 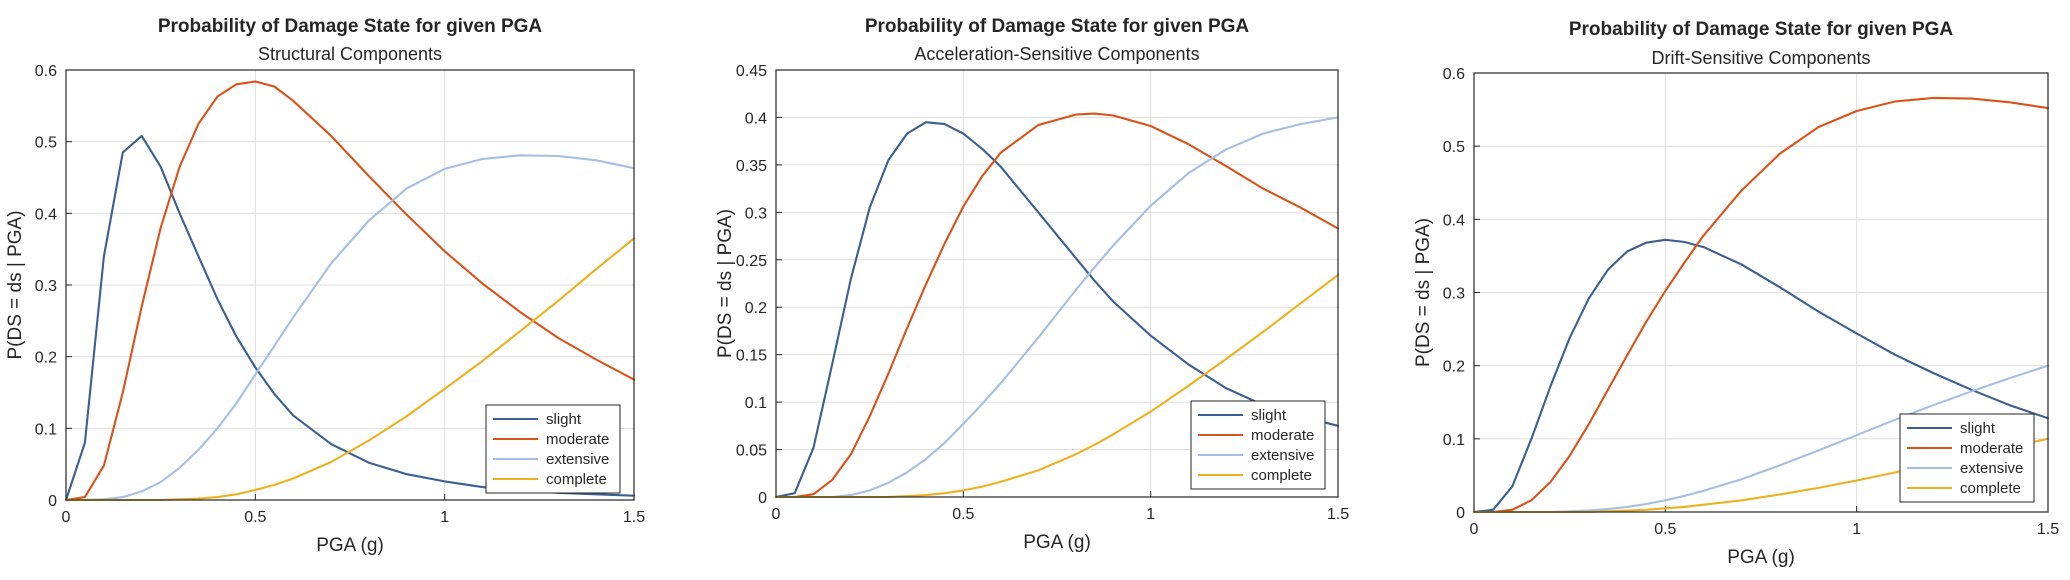 What do you see at coordinates (1760, 58) in the screenshot?
I see `chart-subtitle: Drift-Sensitive Components` at bounding box center [1760, 58].